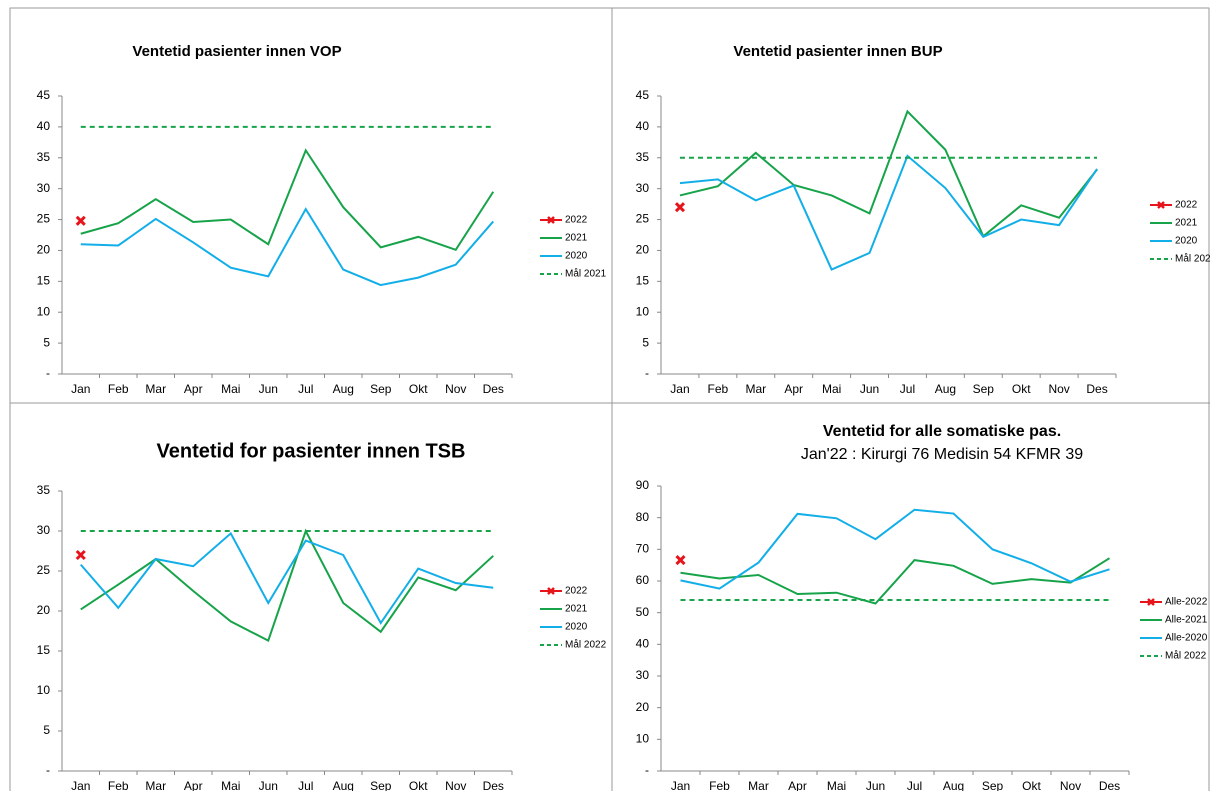 This screenshot has height=791, width=1210. What do you see at coordinates (586, 645) in the screenshot?
I see `legend-label: Mål 2022` at bounding box center [586, 645].